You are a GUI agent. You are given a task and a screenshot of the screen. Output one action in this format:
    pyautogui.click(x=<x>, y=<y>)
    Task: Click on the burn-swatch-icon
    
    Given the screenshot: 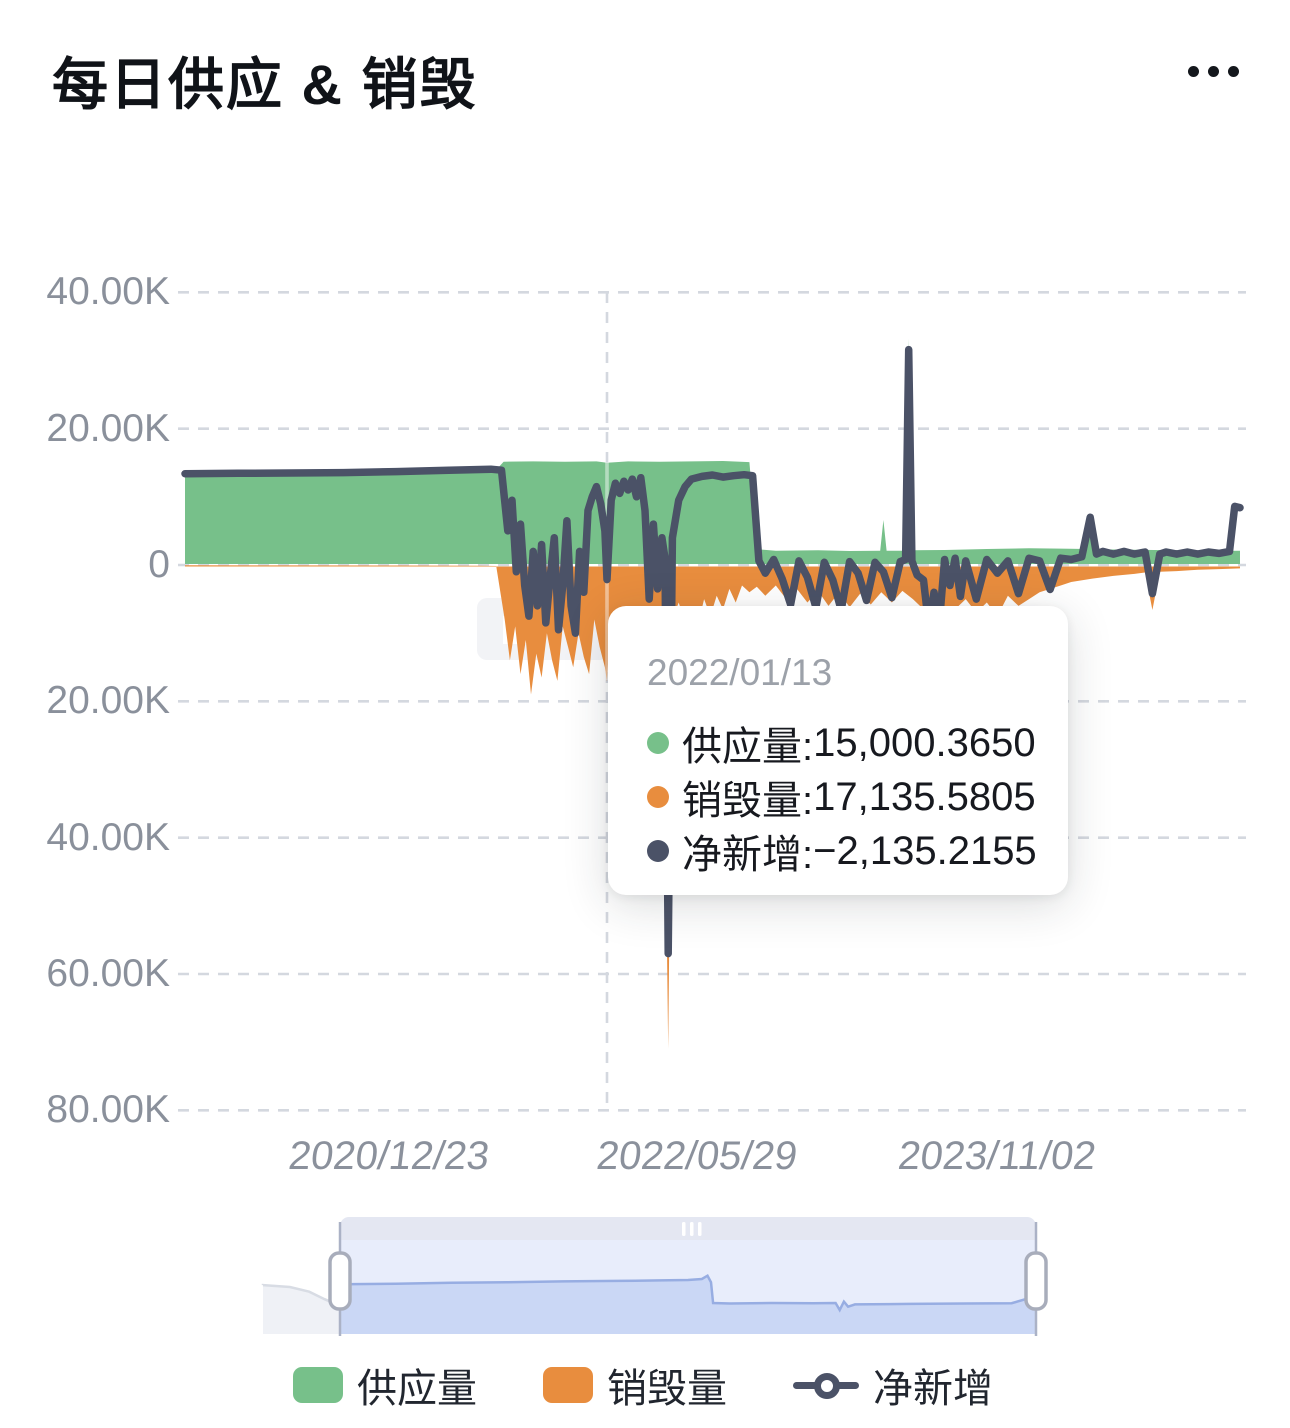 What is the action you would take?
    pyautogui.click(x=568, y=1385)
    